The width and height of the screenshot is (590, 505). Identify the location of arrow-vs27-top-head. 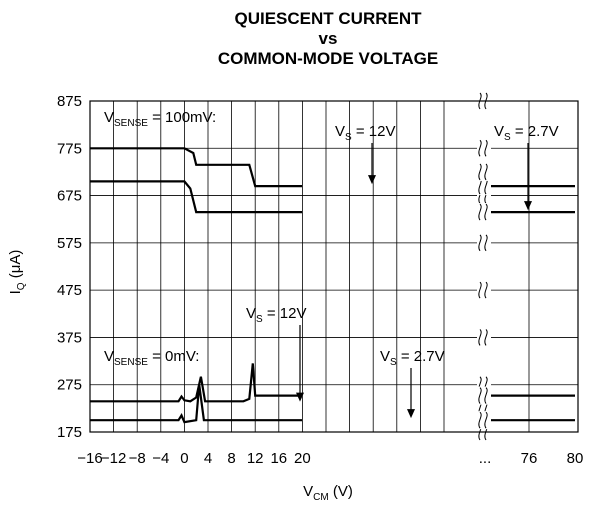
(528, 206).